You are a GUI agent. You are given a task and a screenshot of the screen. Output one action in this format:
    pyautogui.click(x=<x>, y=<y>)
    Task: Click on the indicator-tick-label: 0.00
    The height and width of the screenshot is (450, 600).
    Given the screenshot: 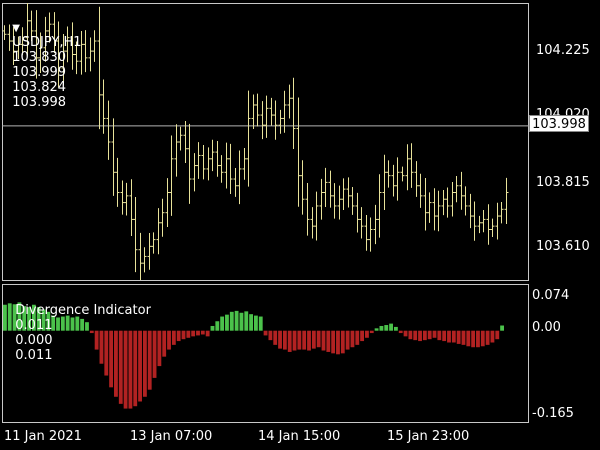 What is the action you would take?
    pyautogui.click(x=546, y=327)
    